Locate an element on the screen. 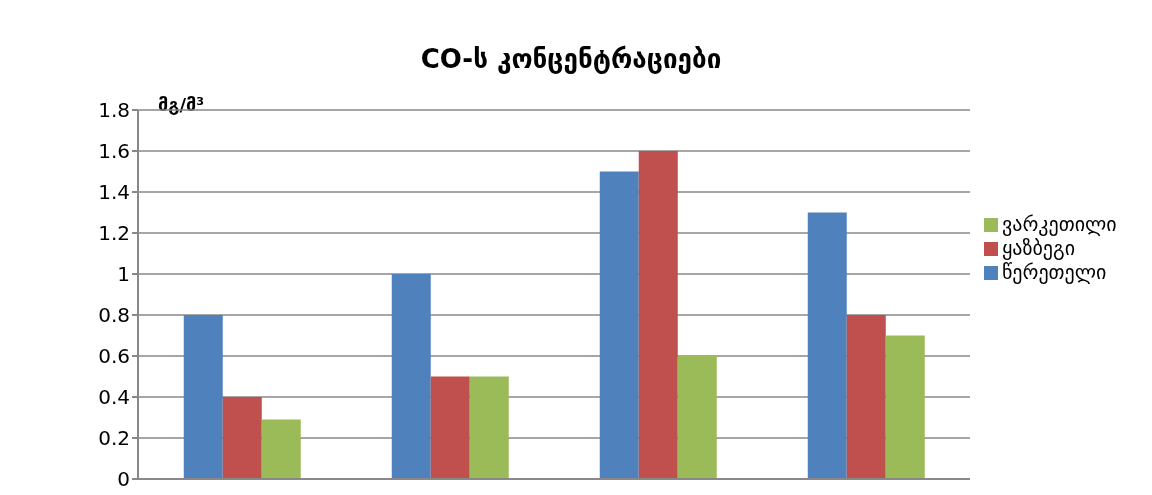 The height and width of the screenshot is (495, 1152). y-tick-label: 1.6 is located at coordinates (114, 151).